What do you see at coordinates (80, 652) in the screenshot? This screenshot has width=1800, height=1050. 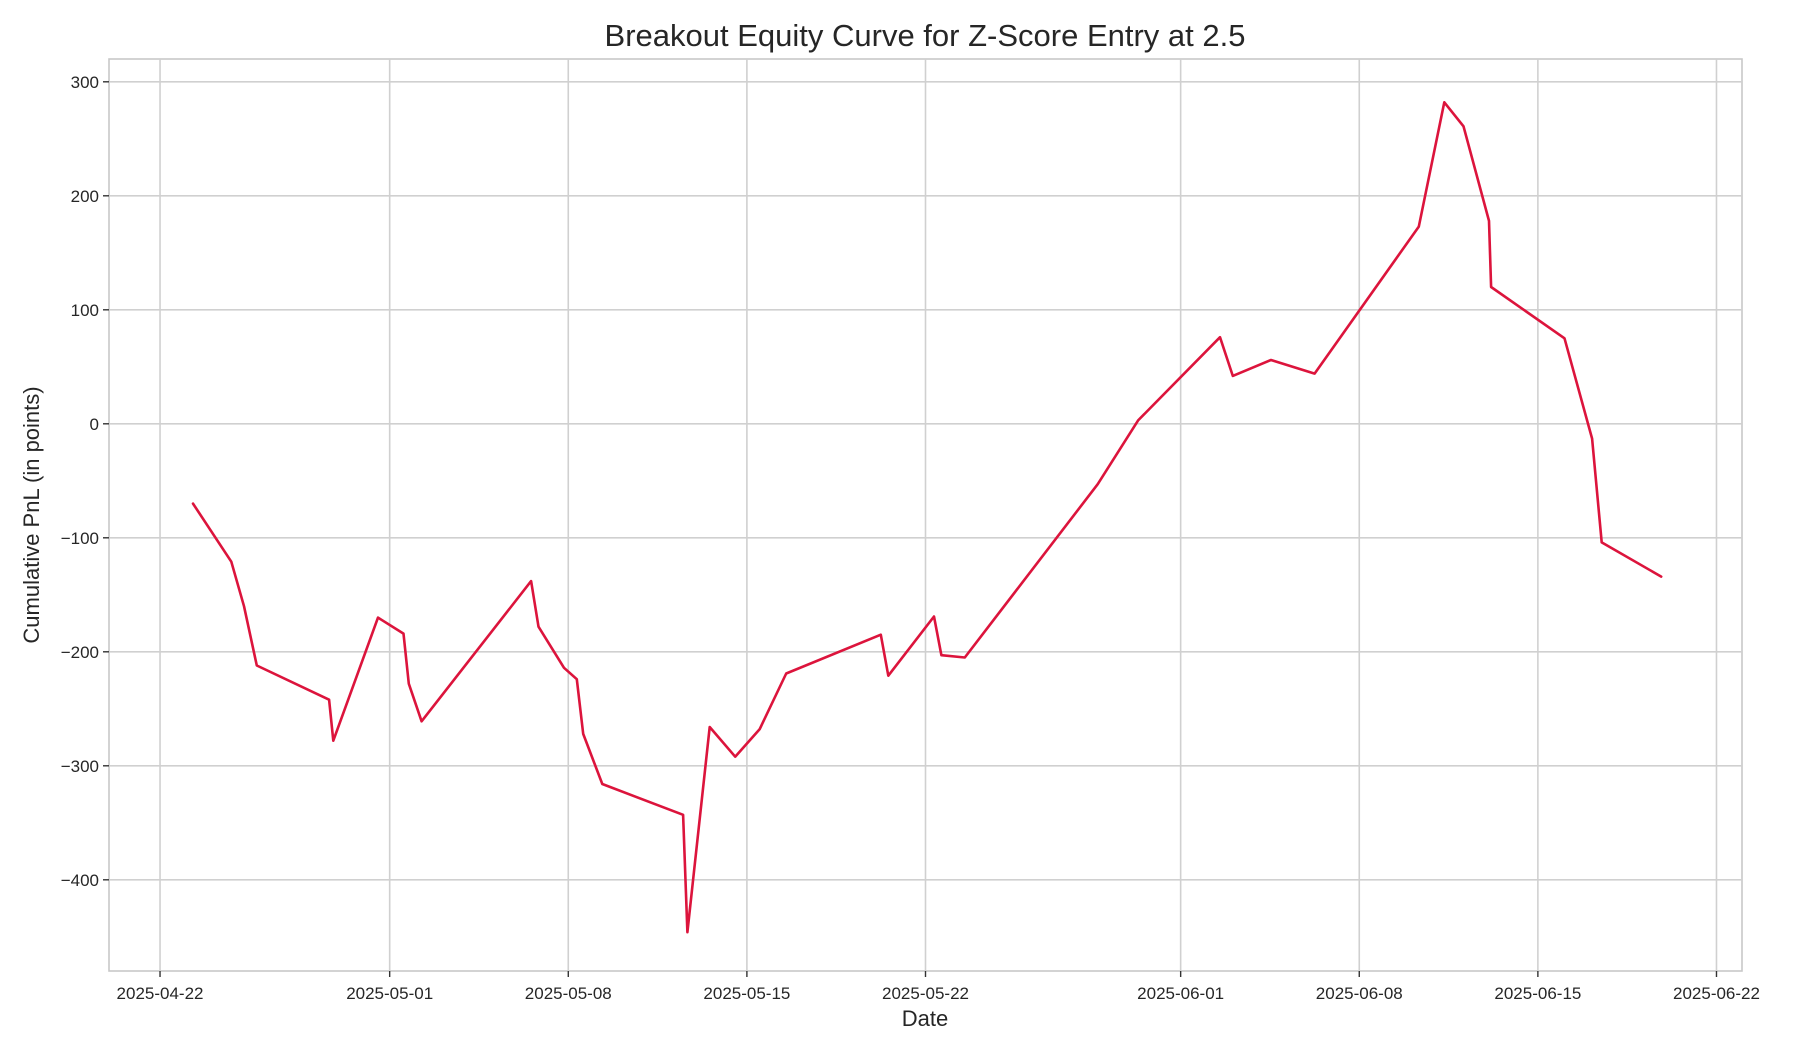 I see `y-tick-label: −200` at bounding box center [80, 652].